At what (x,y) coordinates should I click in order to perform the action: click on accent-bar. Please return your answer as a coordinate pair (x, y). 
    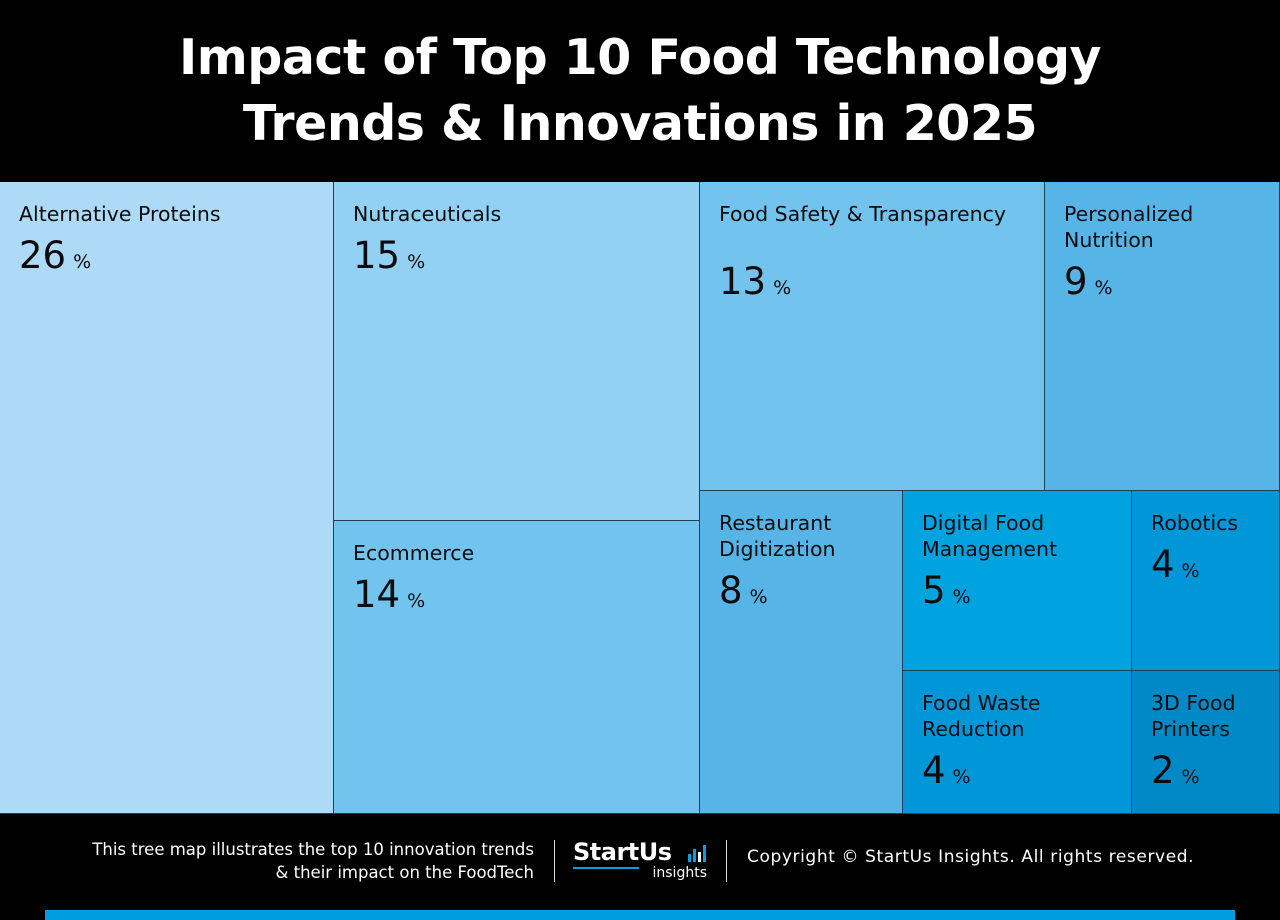
    Looking at the image, I should click on (640, 915).